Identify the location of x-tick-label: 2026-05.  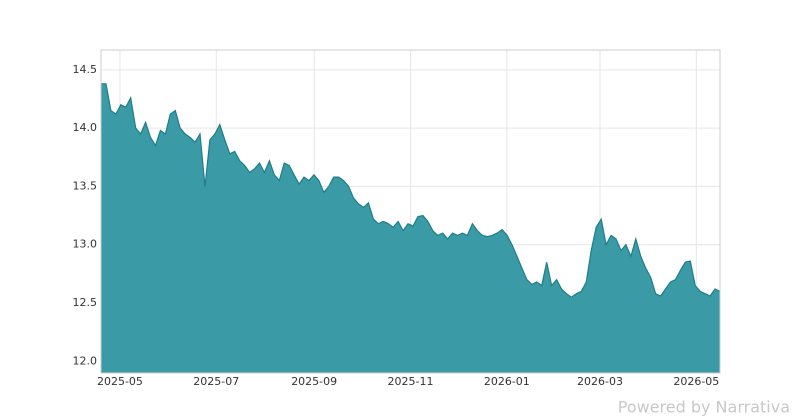
(696, 381).